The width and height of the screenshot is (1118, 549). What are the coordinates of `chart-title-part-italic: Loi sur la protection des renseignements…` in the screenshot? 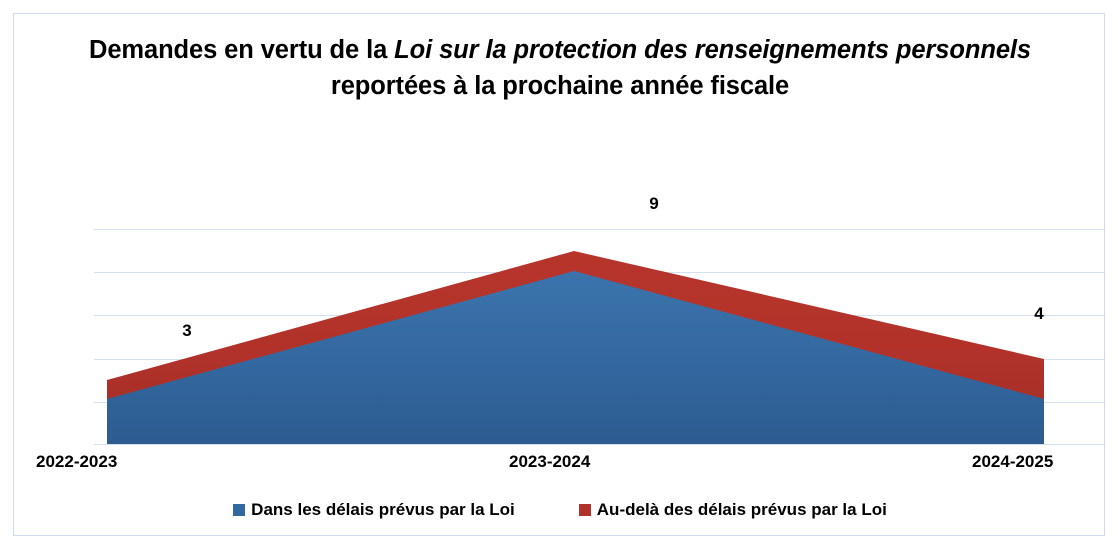 It's located at (712, 50).